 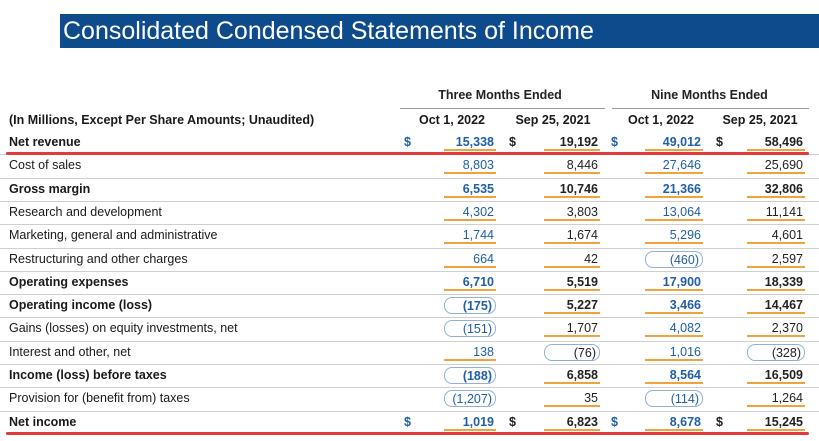 What do you see at coordinates (674, 236) in the screenshot?
I see `value-cell: 5,296` at bounding box center [674, 236].